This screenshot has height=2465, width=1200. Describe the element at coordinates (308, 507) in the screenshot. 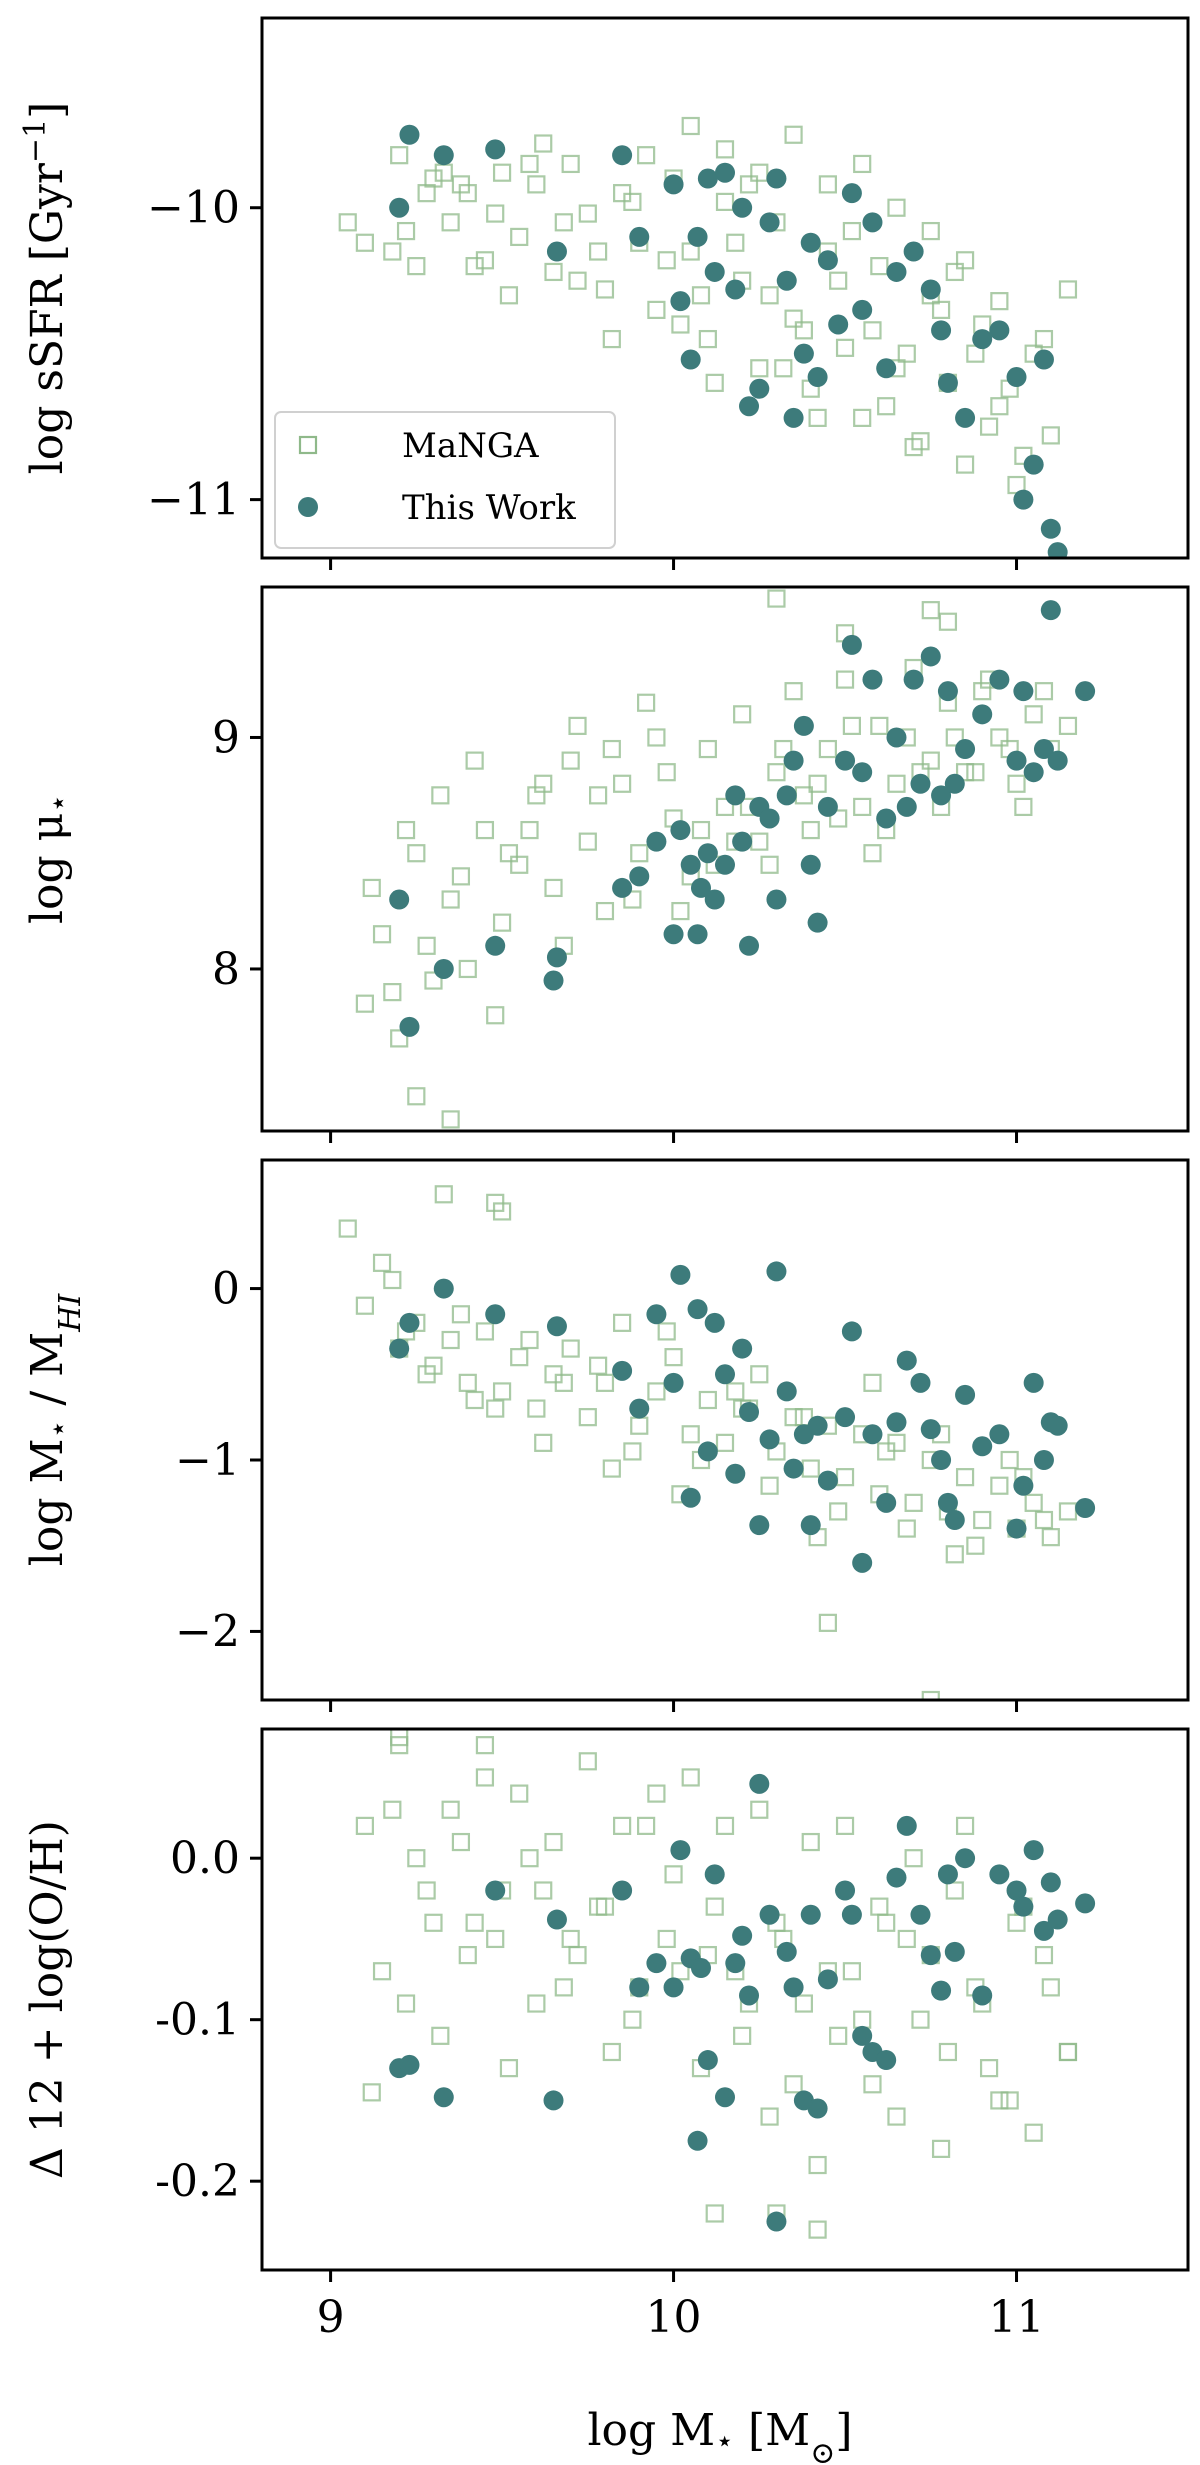

I see `legend-this-work-marker` at that location.